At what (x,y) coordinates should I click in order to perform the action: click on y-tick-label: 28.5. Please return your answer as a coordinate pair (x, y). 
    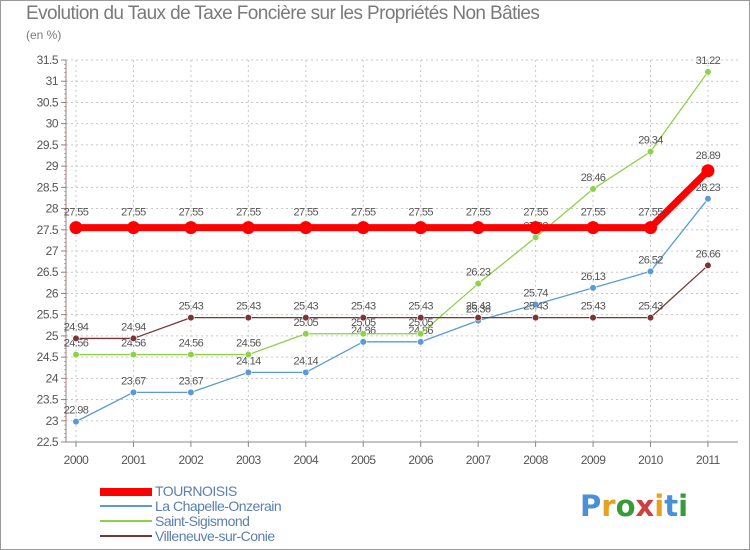
    Looking at the image, I should click on (48, 187).